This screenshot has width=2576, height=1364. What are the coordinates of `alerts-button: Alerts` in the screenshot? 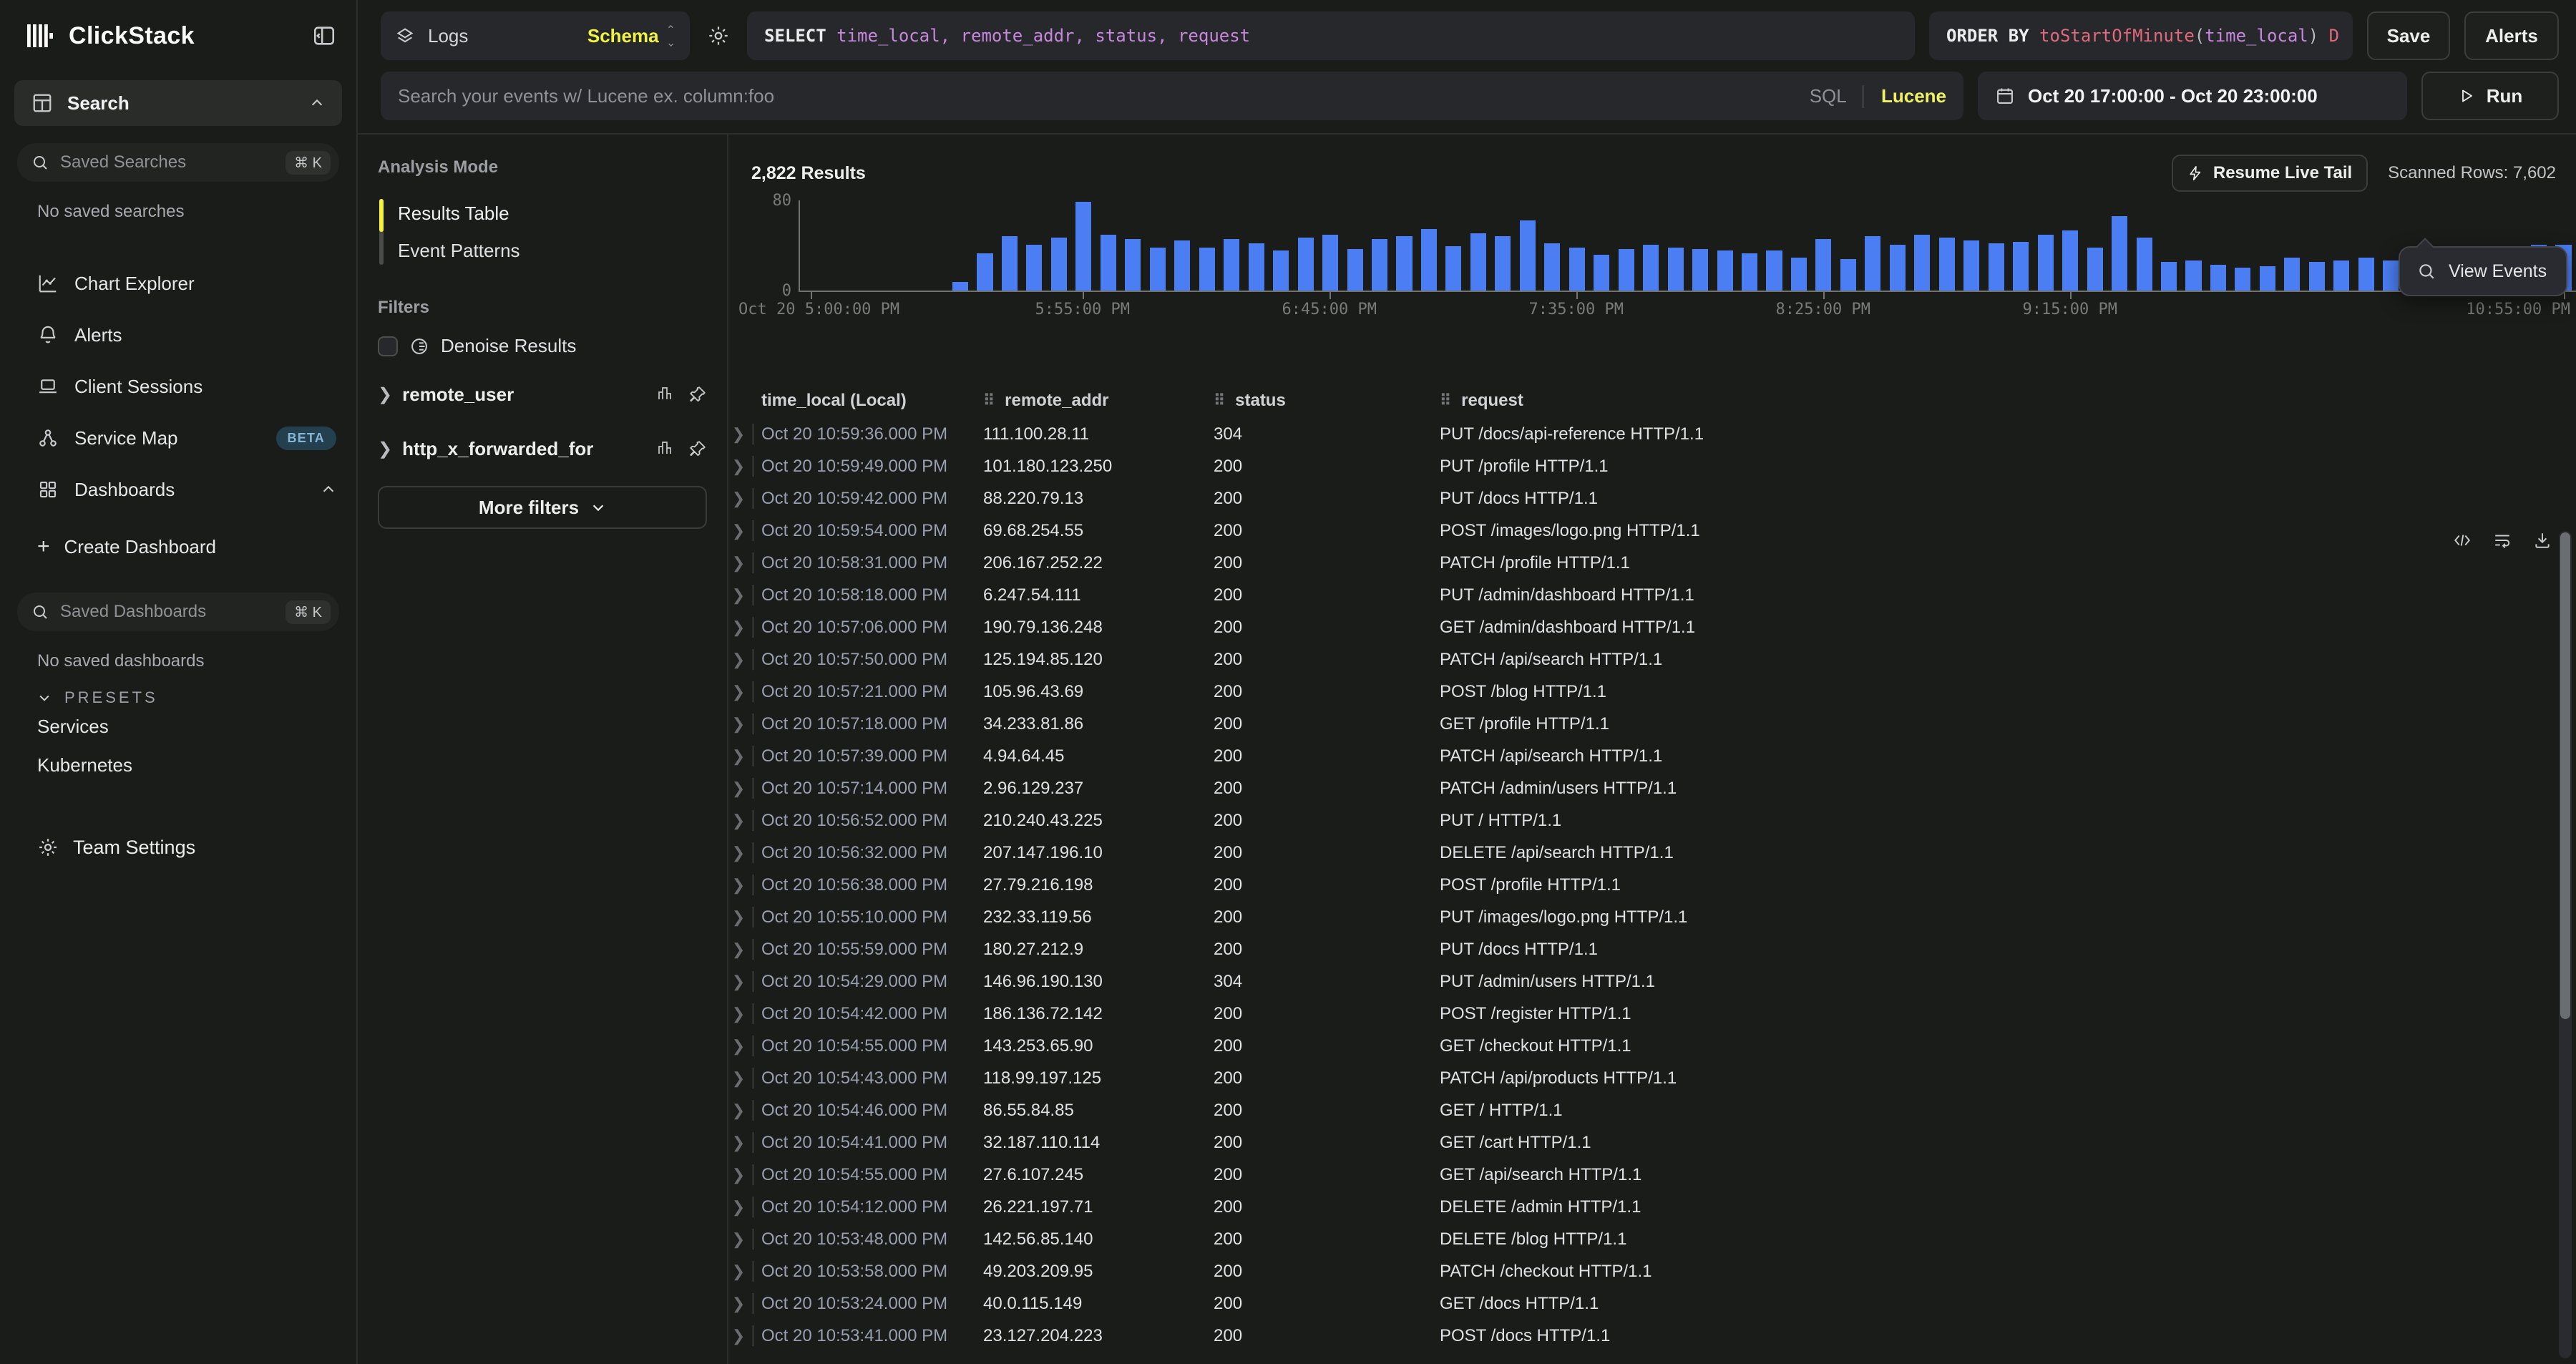 It's located at (2511, 35).